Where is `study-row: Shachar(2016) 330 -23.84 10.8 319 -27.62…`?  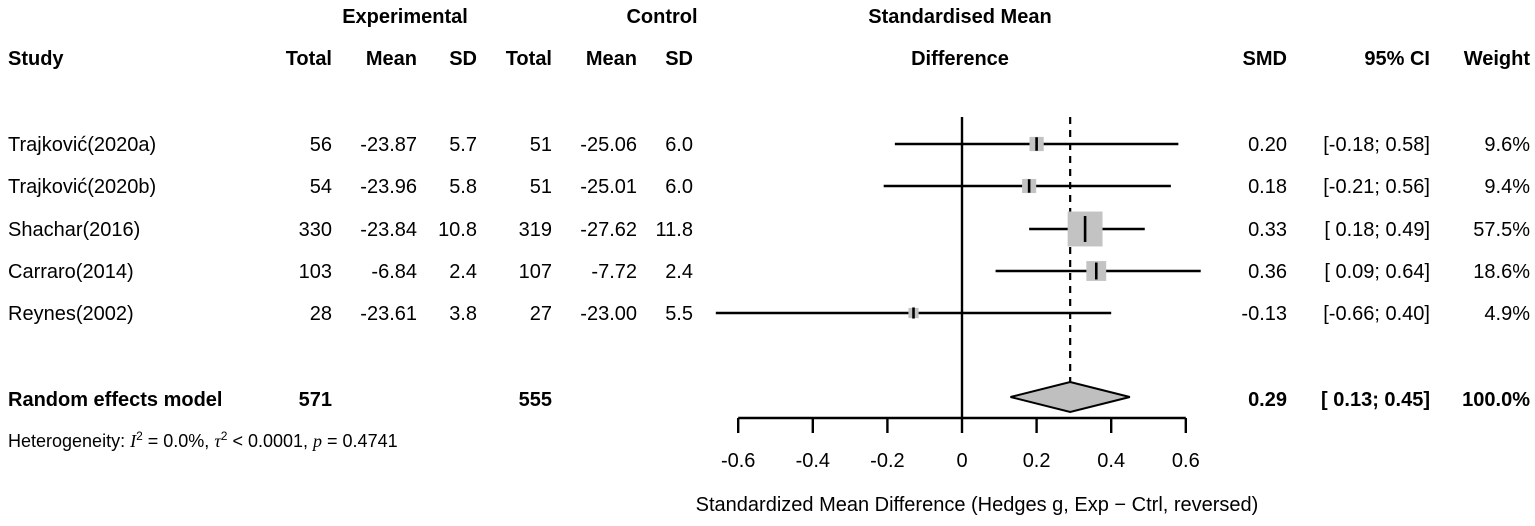 study-row: Shachar(2016) 330 -23.84 10.8 319 -27.62… is located at coordinates (767, 230).